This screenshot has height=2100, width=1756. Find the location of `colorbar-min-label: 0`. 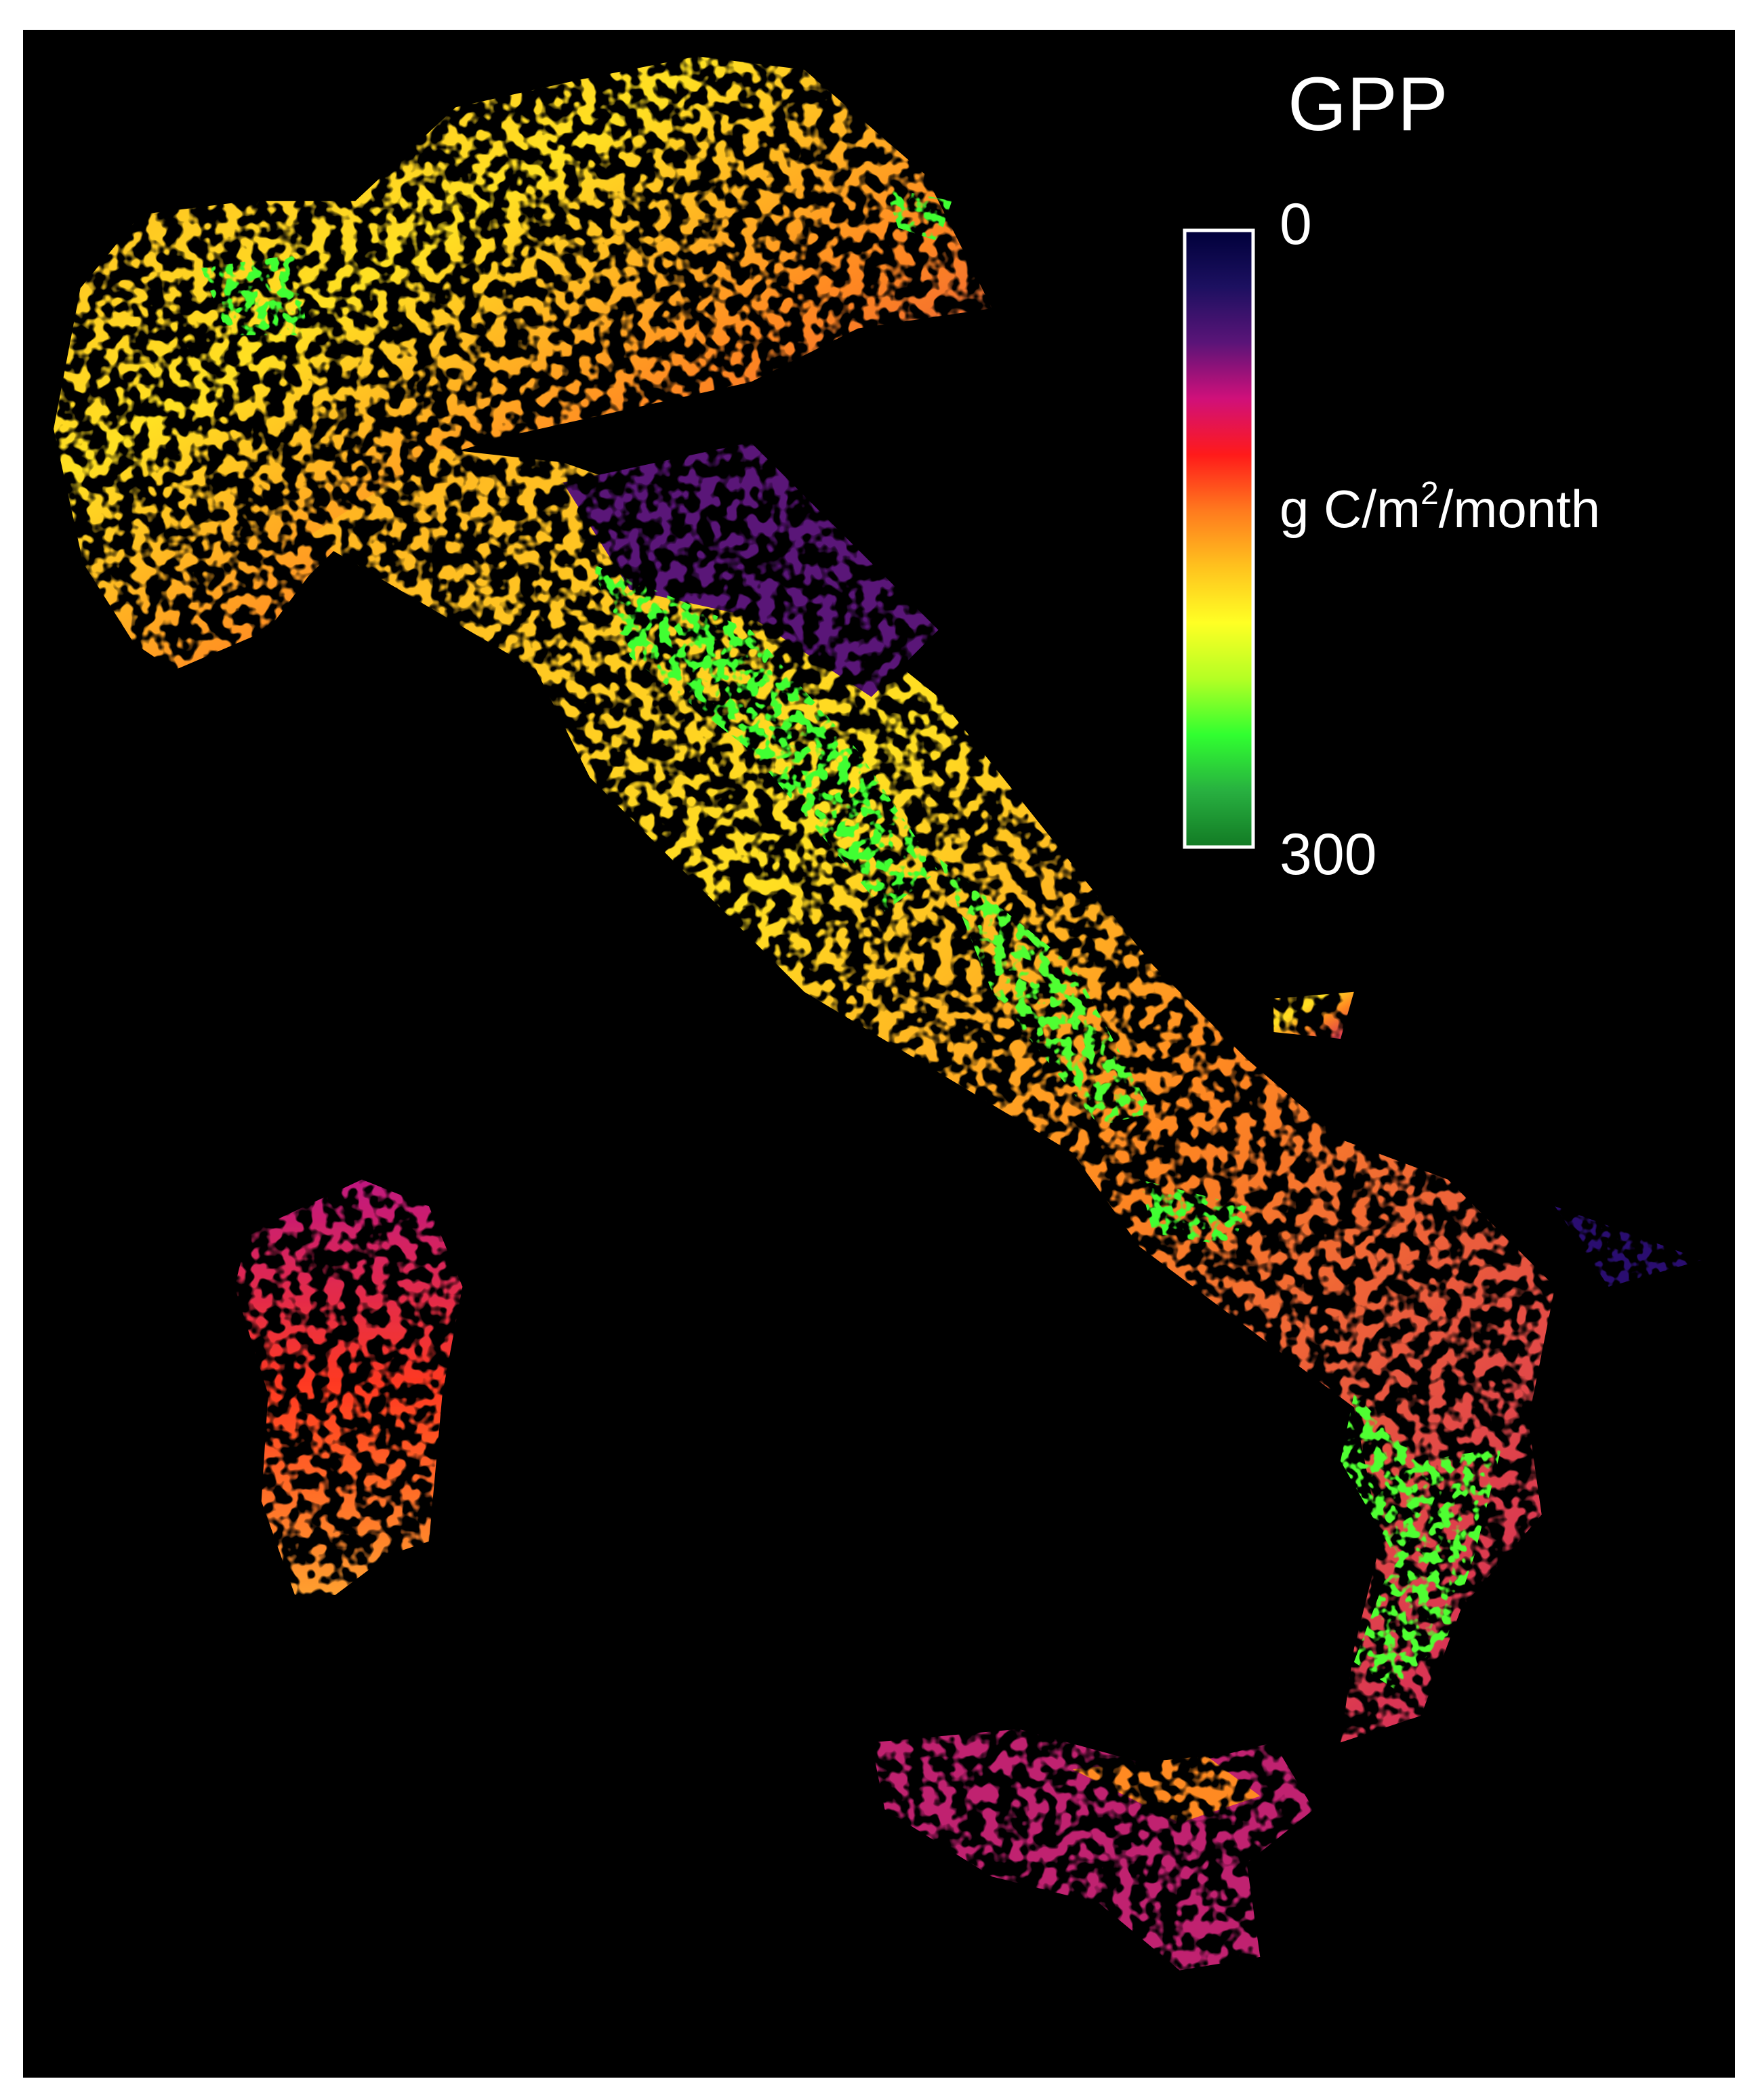

colorbar-min-label: 0 is located at coordinates (1296, 224).